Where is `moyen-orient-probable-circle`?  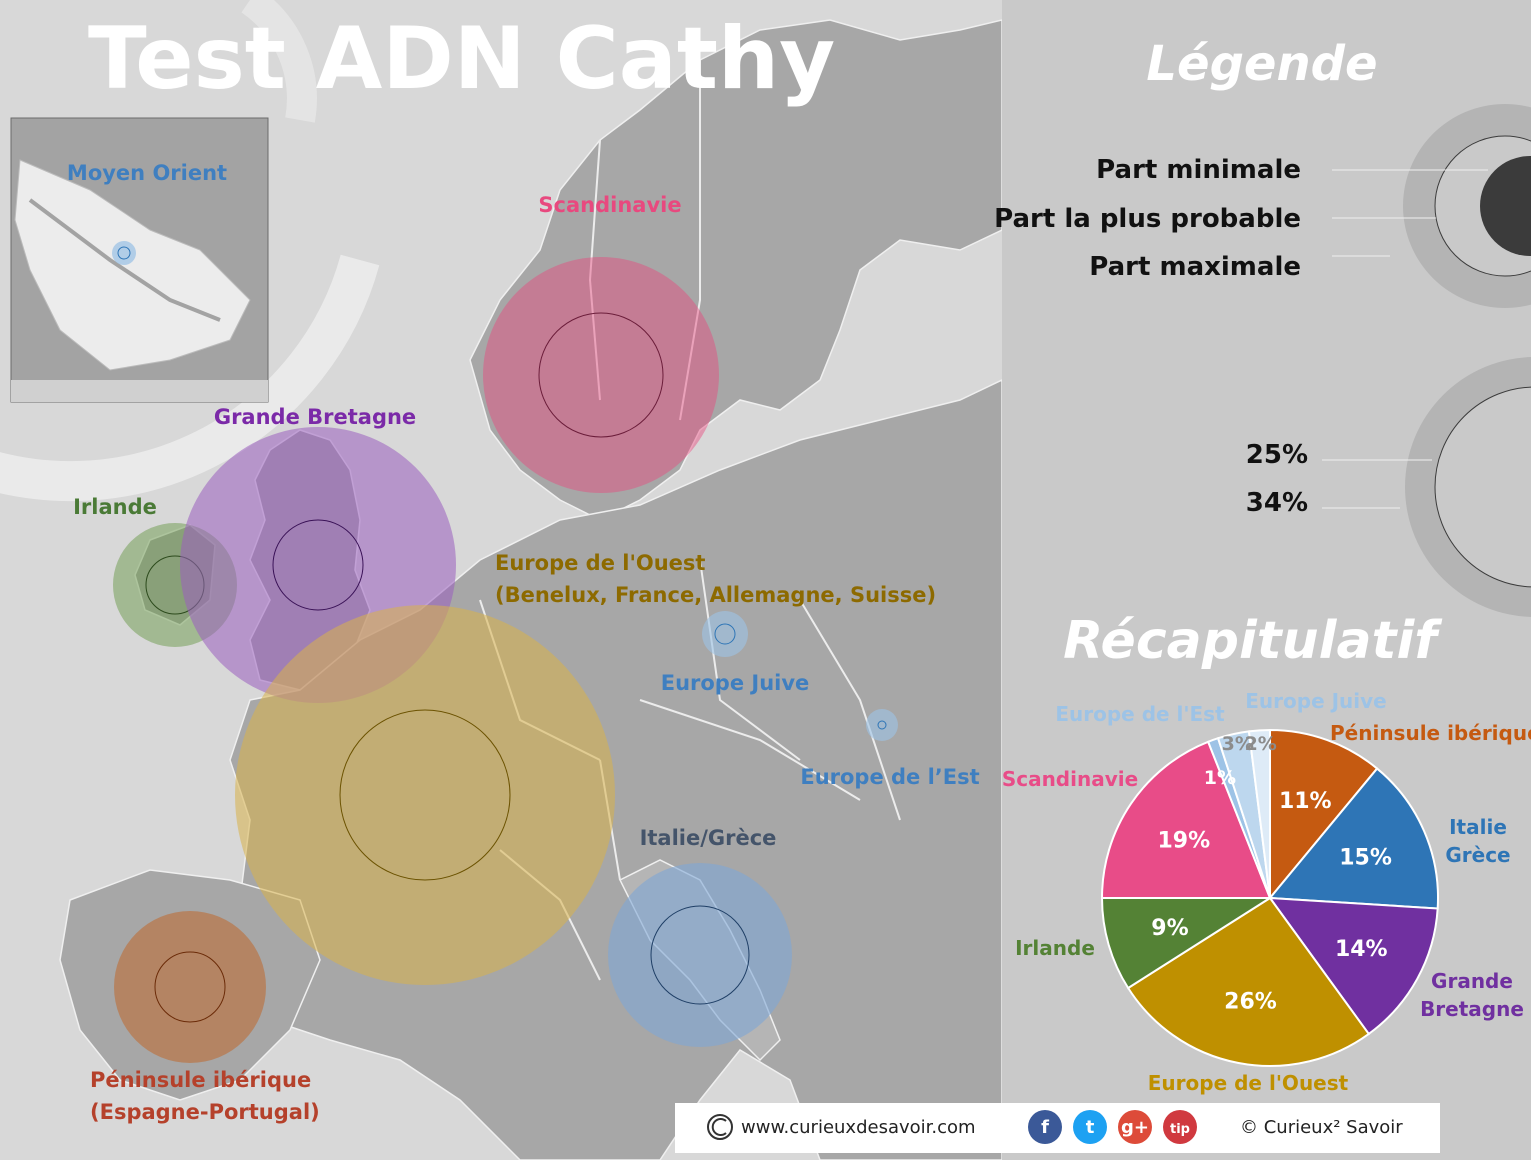 moyen-orient-probable-circle is located at coordinates (124, 253).